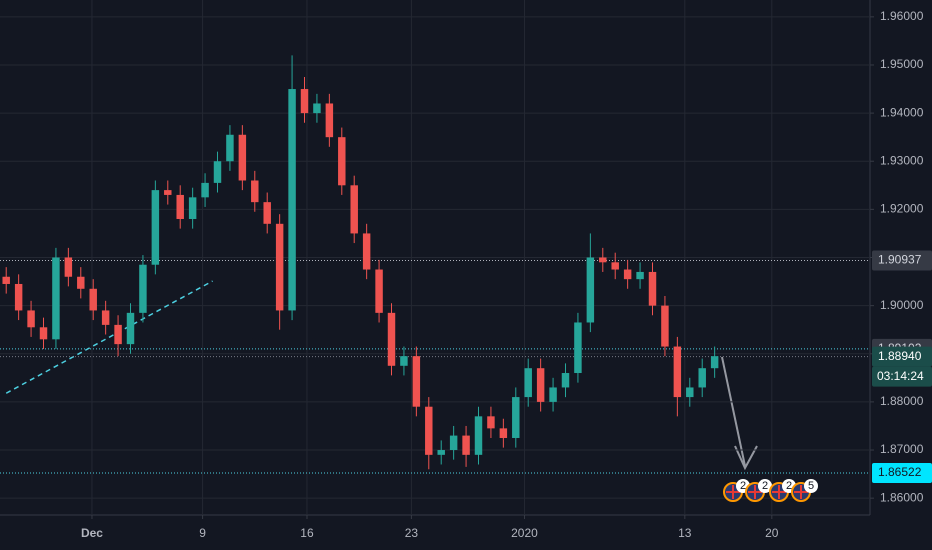 This screenshot has height=550, width=932. What do you see at coordinates (92, 533) in the screenshot?
I see `x-tick-label: Dec` at bounding box center [92, 533].